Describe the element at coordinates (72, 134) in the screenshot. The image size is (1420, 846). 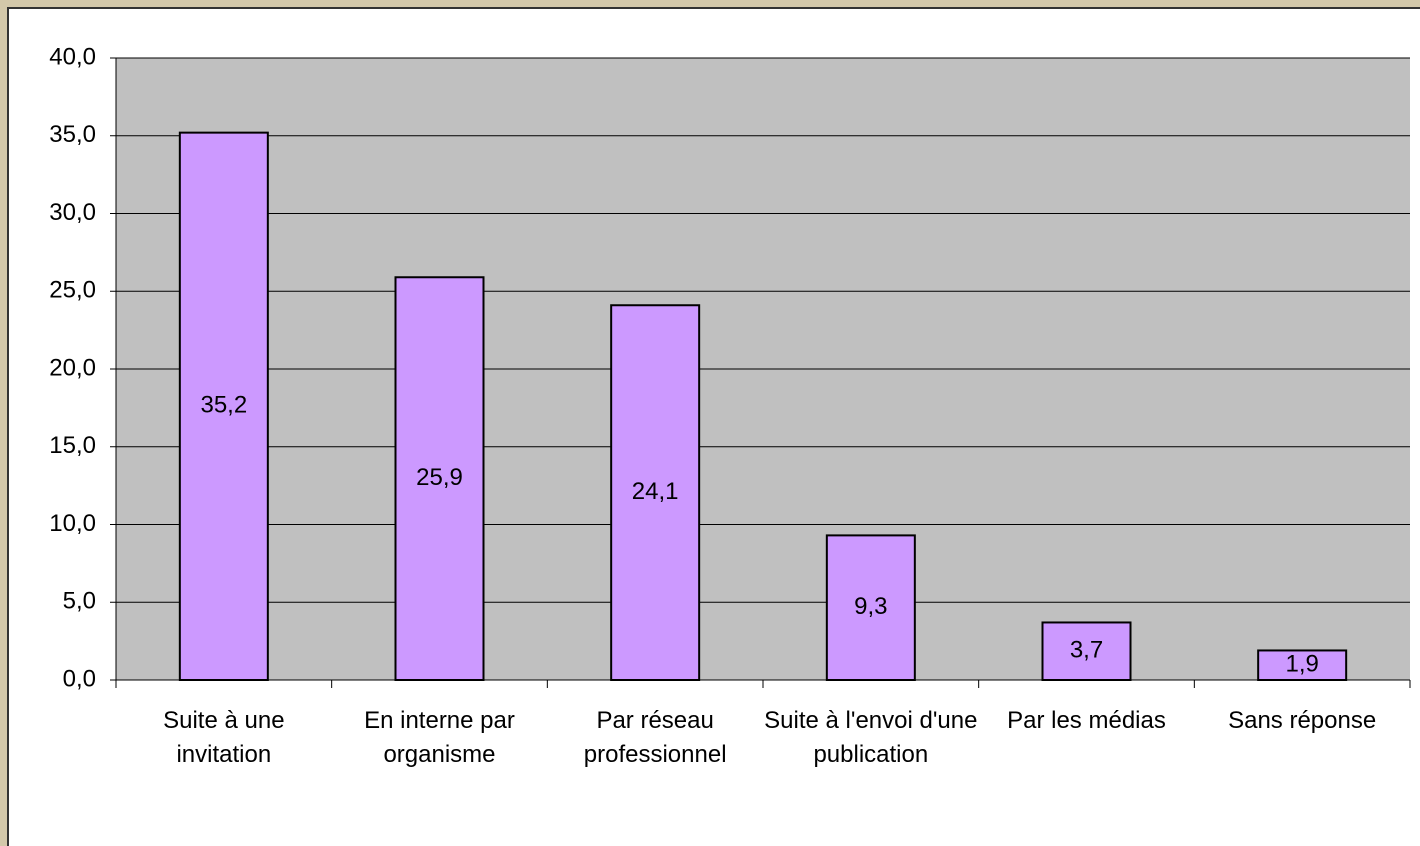
I see `y-tick-label: 35,0` at that location.